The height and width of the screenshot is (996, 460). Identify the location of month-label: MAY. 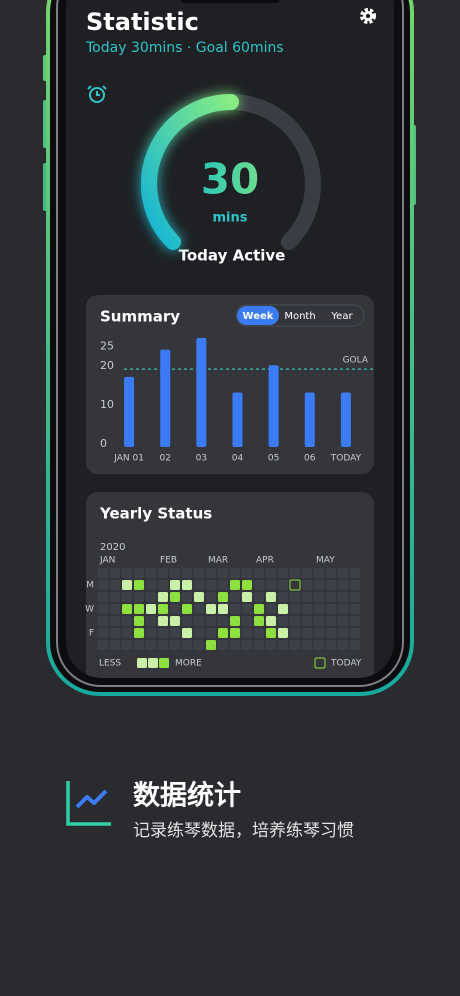
(325, 561).